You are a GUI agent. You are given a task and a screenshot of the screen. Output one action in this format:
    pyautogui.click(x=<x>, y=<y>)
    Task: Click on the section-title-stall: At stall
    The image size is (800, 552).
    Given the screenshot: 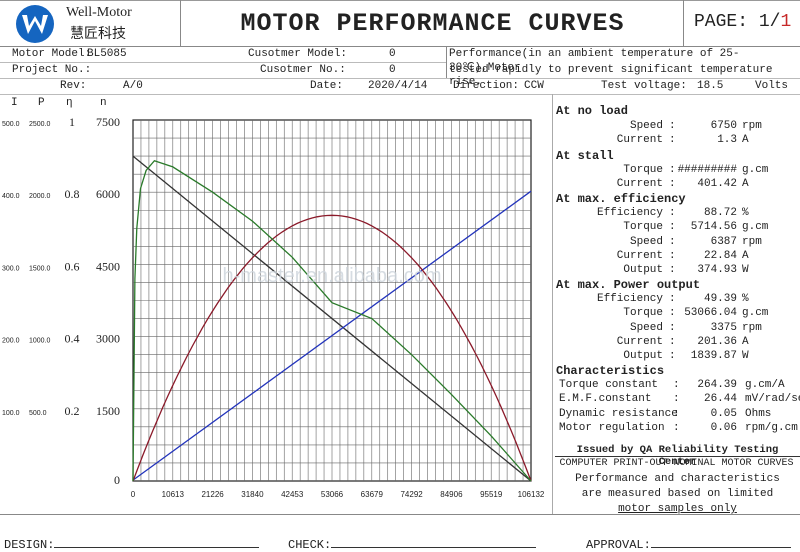 What is the action you would take?
    pyautogui.click(x=585, y=156)
    